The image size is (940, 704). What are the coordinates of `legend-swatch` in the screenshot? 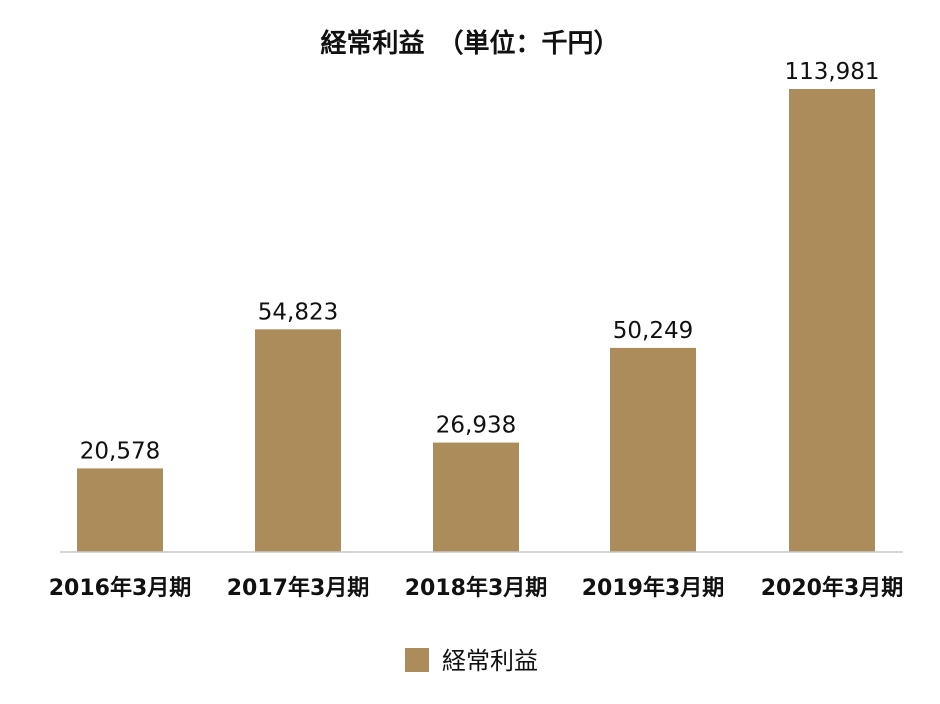 It's located at (417, 660).